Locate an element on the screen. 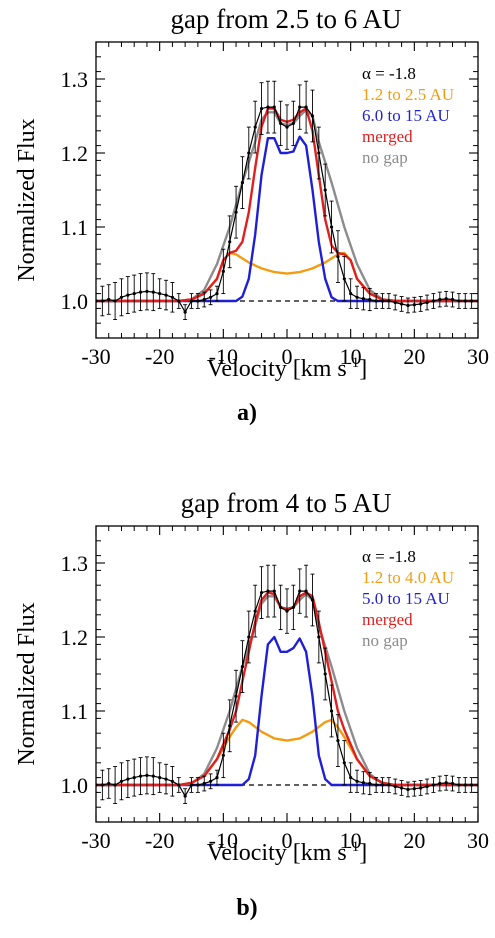 The image size is (495, 938). chart-title: gap from 4 to 5 AU is located at coordinates (286, 503).